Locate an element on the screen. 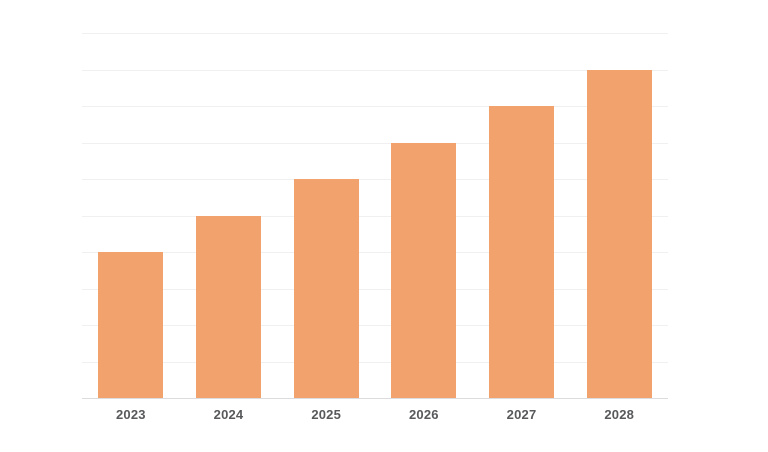 The height and width of the screenshot is (452, 768). x-tick-label-2027: 2027 is located at coordinates (521, 414).